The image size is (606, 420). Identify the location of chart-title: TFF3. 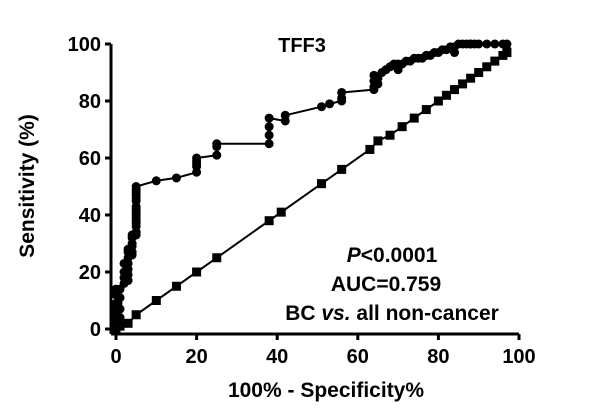
(302, 46).